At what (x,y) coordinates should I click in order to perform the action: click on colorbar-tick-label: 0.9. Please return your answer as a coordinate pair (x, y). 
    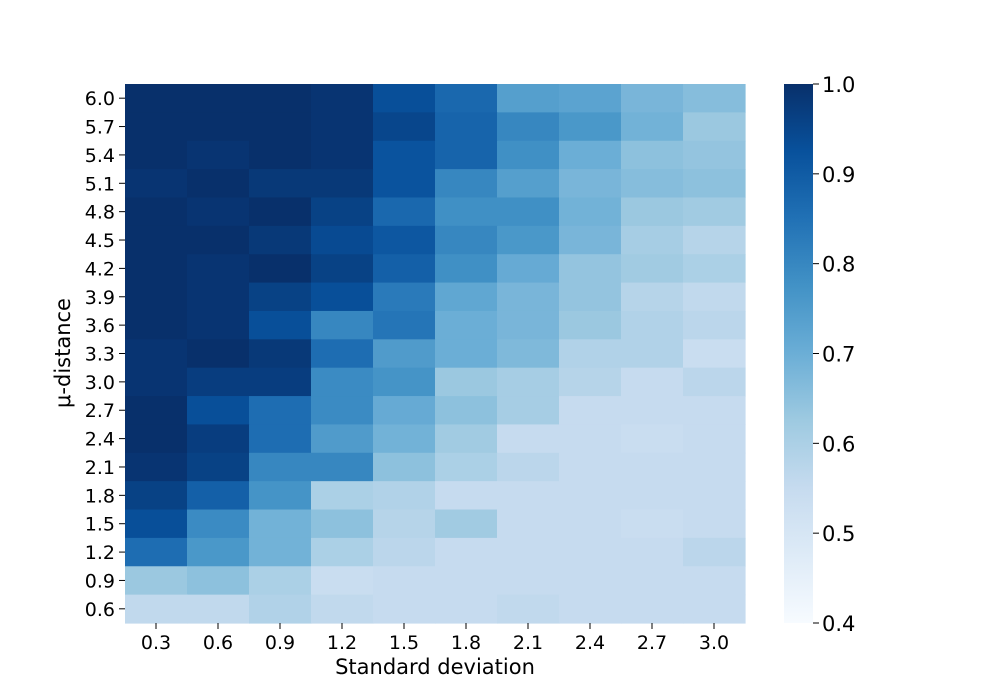
    Looking at the image, I should click on (838, 175).